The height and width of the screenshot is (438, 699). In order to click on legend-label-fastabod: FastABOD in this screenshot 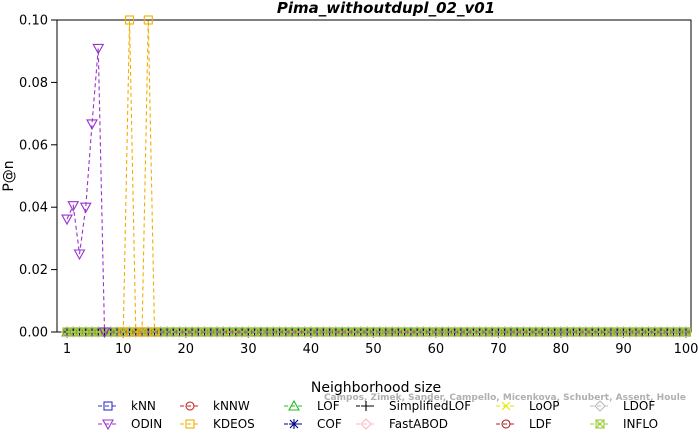, I will do `click(418, 424)`.